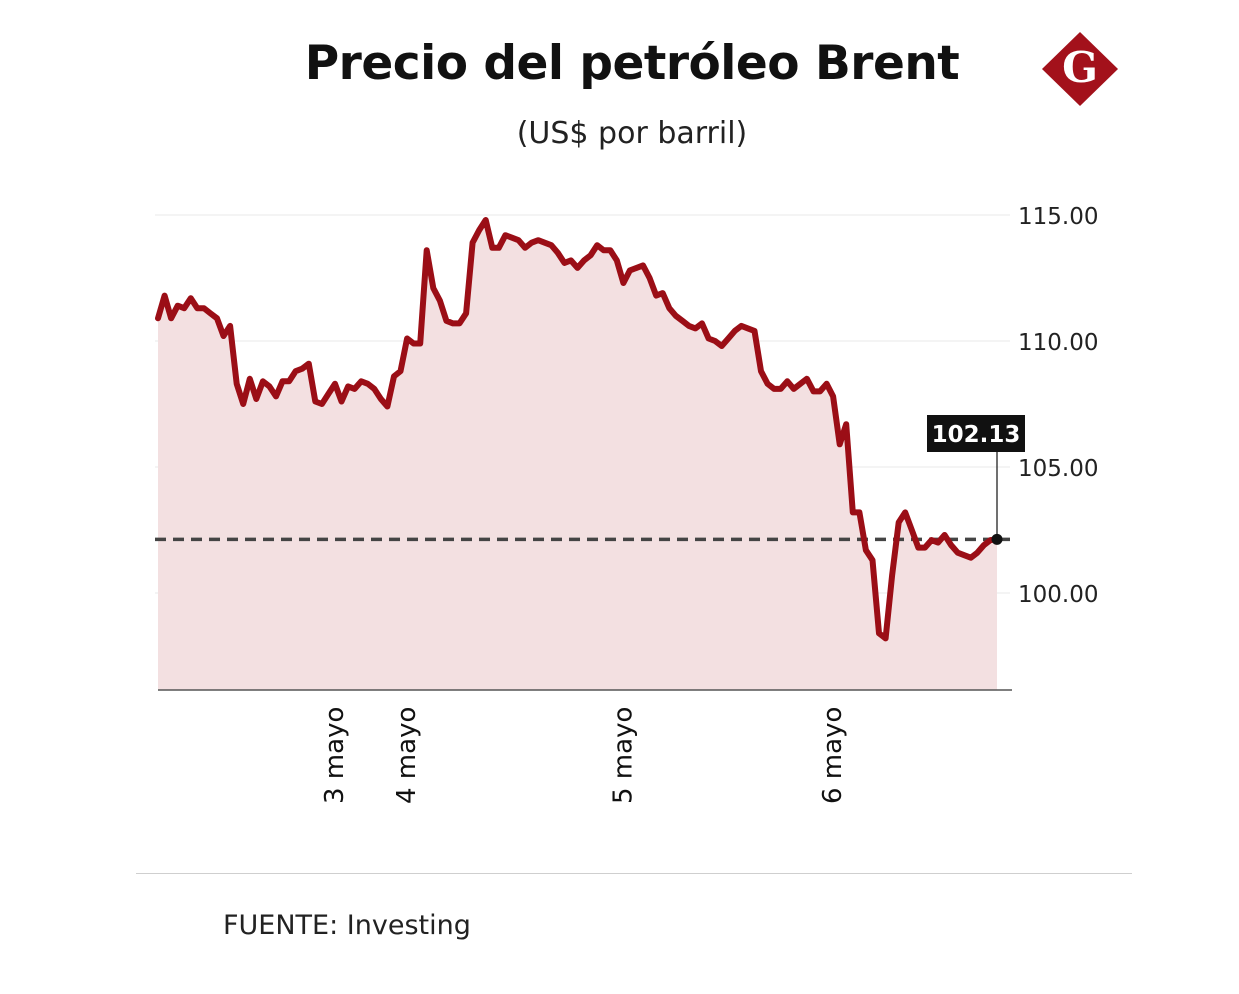 This screenshot has width=1239, height=994. Describe the element at coordinates (997, 539) in the screenshot. I see `last-point-marker` at that location.